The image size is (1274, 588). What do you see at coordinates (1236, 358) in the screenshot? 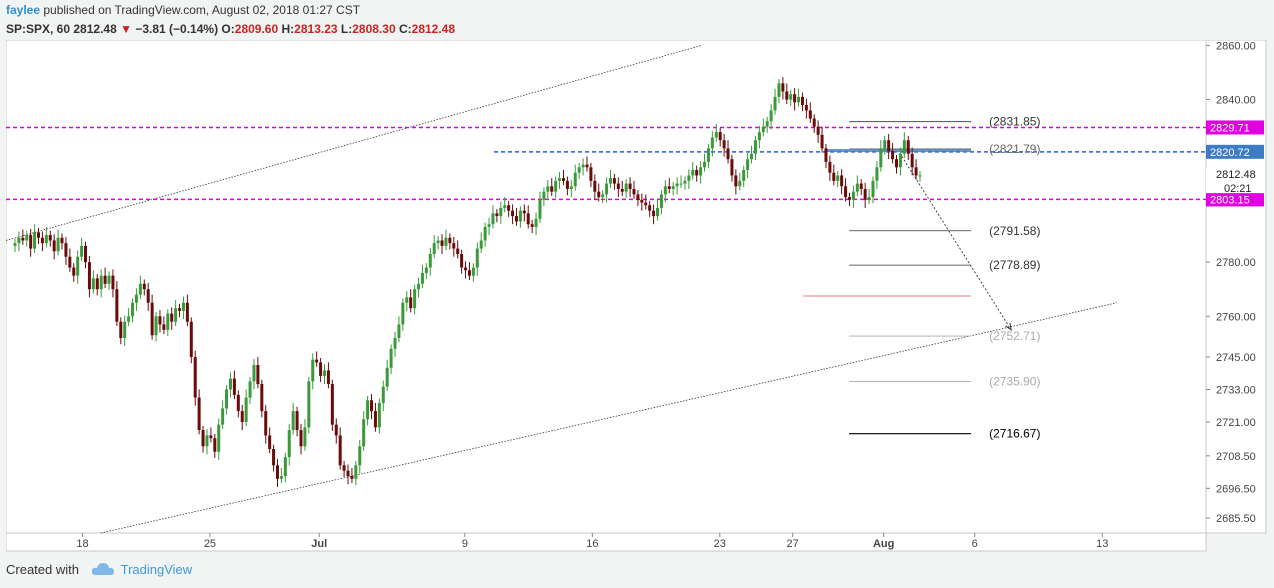
I see `y-tick-label: 2745.00` at bounding box center [1236, 358].